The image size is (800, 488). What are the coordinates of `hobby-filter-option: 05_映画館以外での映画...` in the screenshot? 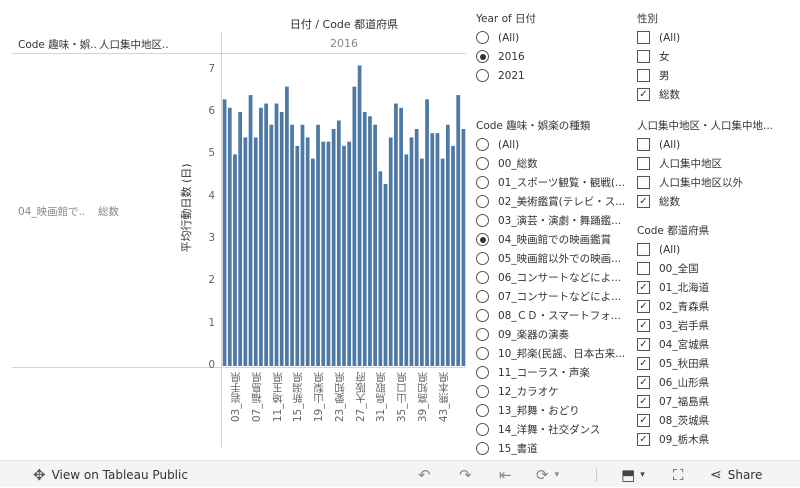 It's located at (552, 258).